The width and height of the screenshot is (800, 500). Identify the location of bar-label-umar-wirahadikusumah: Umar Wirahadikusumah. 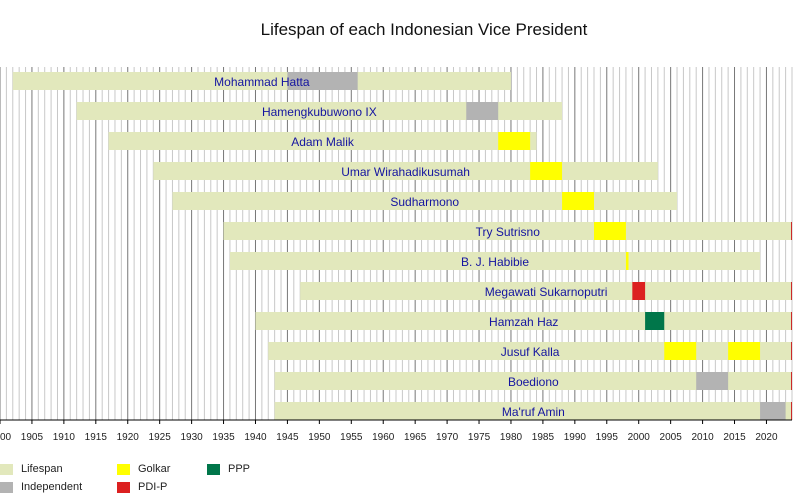
(405, 172).